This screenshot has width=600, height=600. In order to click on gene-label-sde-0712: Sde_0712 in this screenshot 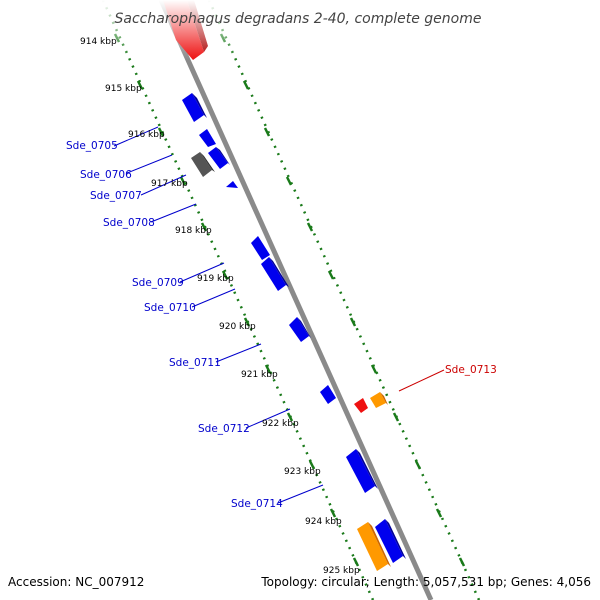, I will do `click(224, 429)`.